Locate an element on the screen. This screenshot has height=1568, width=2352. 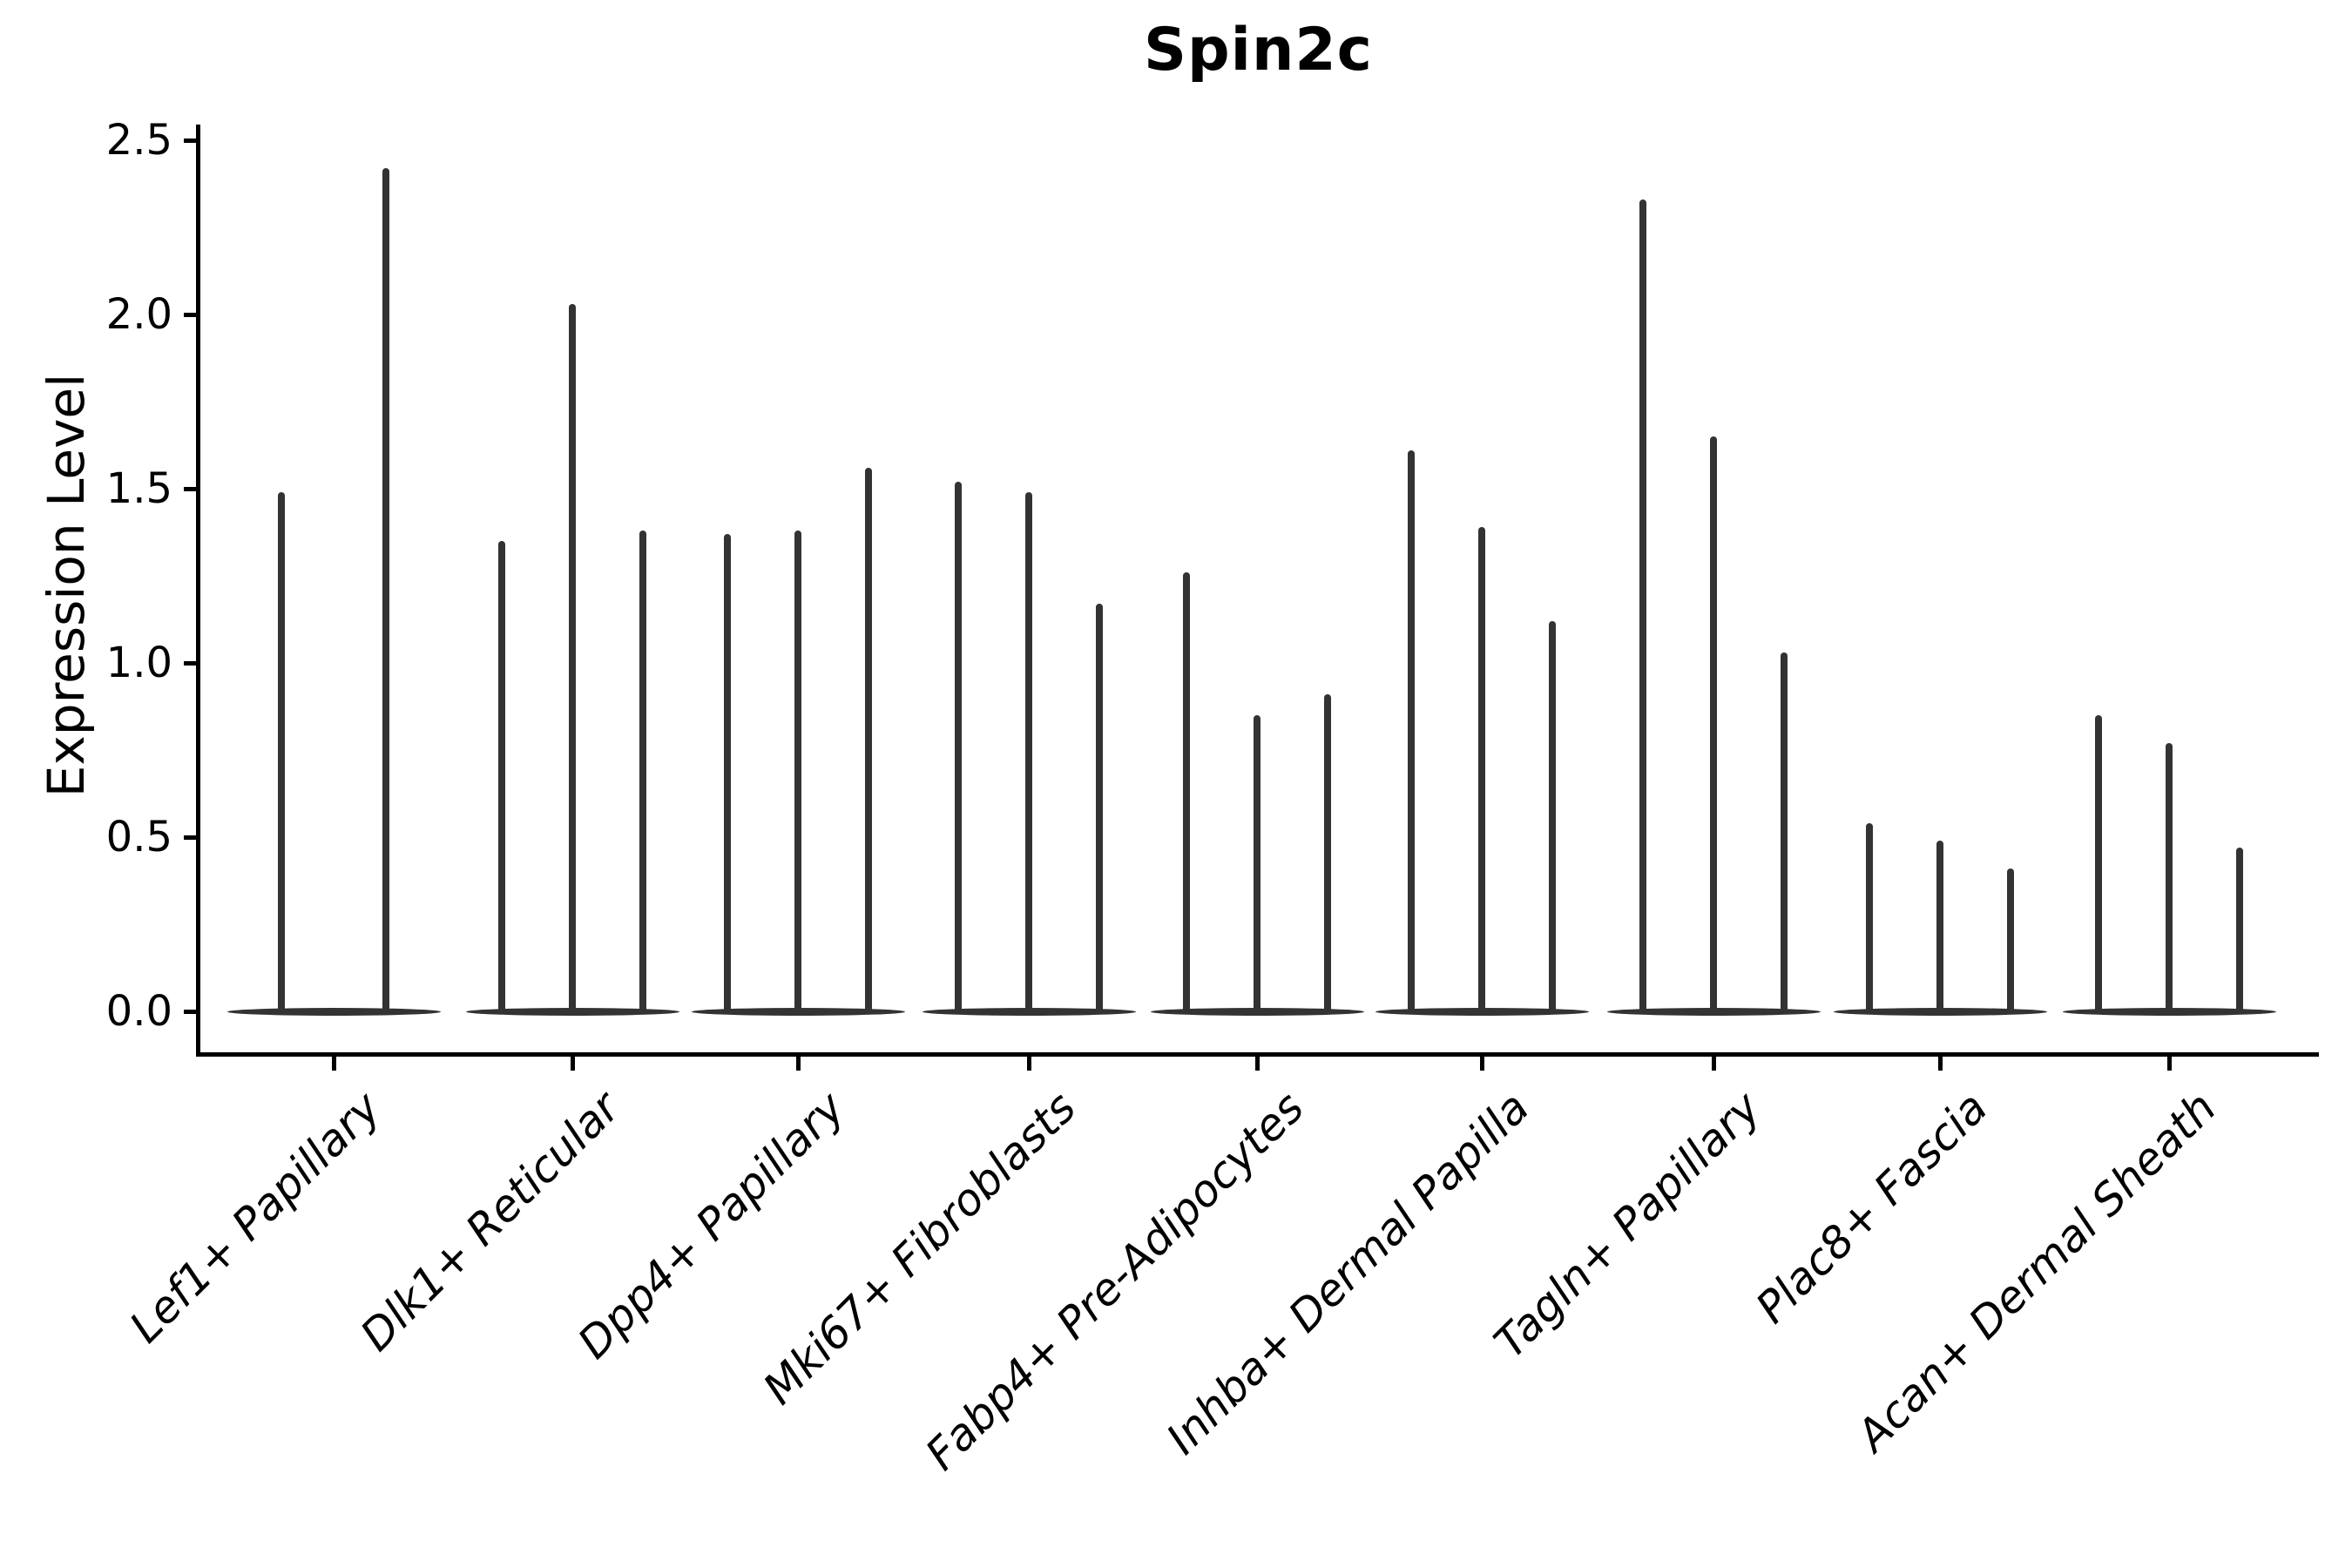
y-axis-label: Expression Level is located at coordinates (66, 585).